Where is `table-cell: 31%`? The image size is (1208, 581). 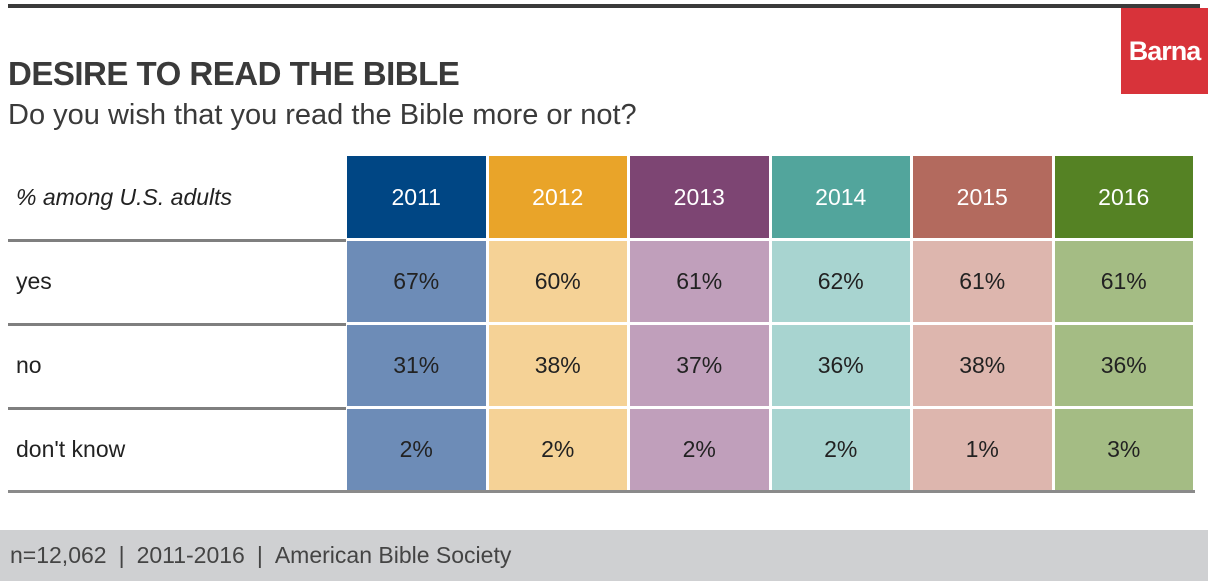
table-cell: 31% is located at coordinates (416, 365).